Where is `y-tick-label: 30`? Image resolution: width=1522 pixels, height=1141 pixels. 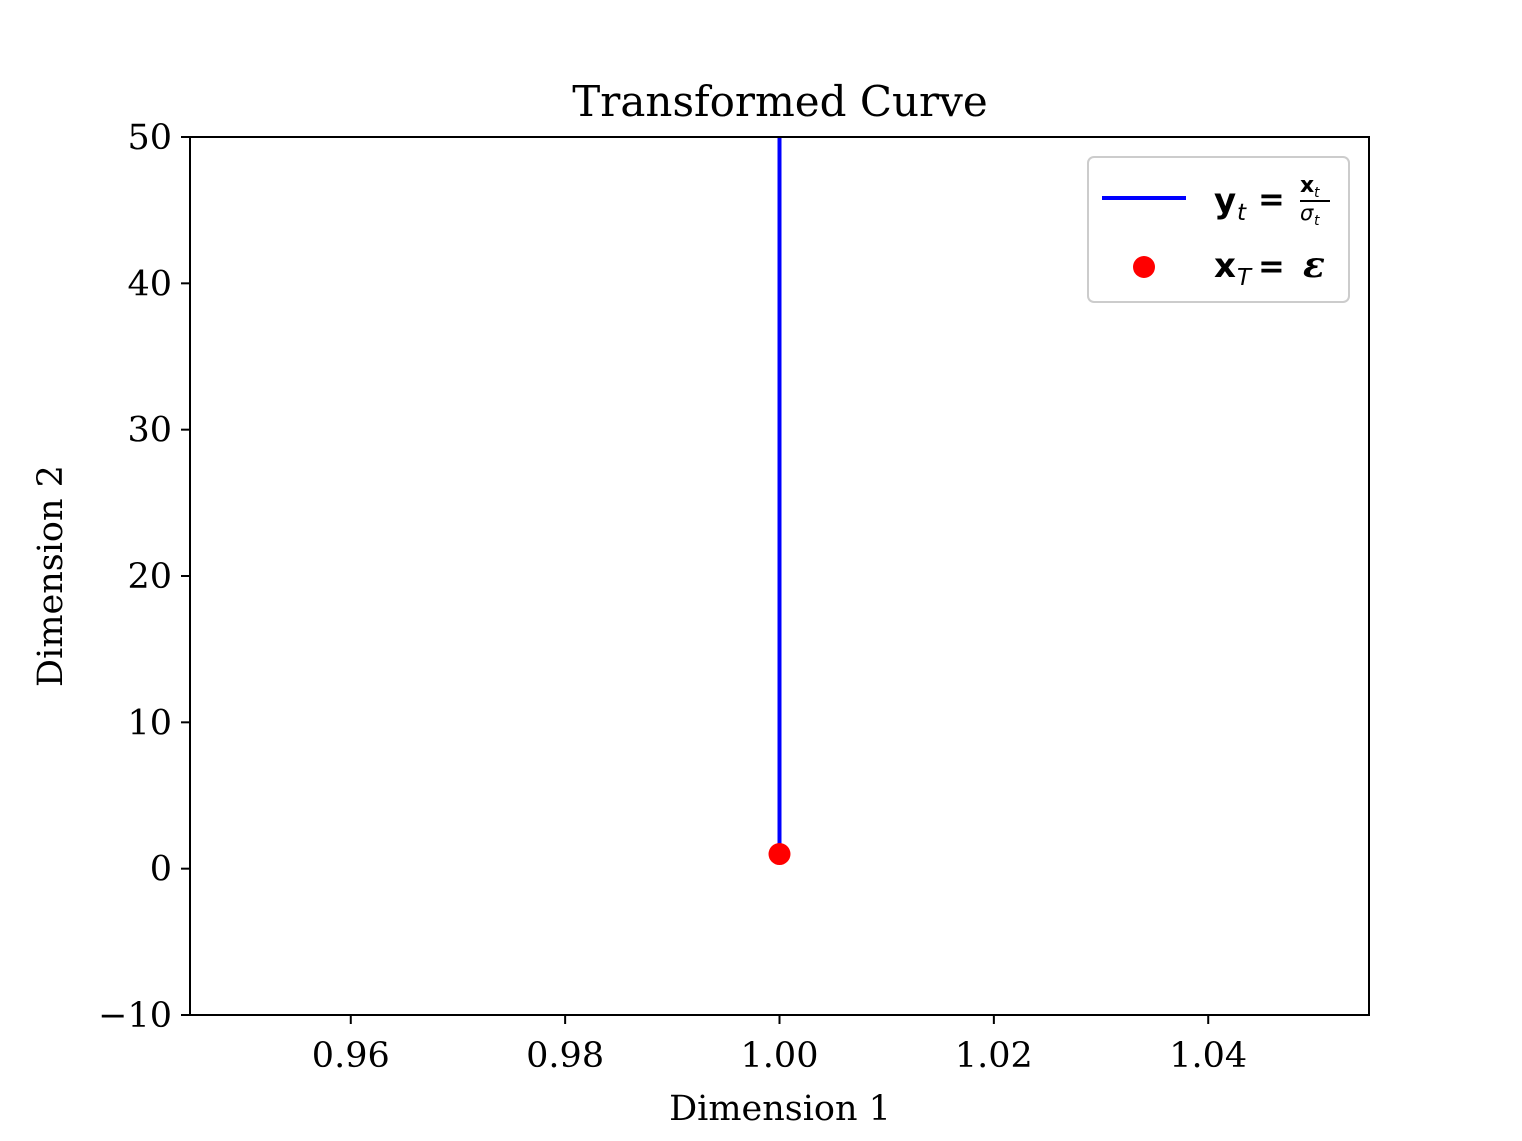 y-tick-label: 30 is located at coordinates (149, 431).